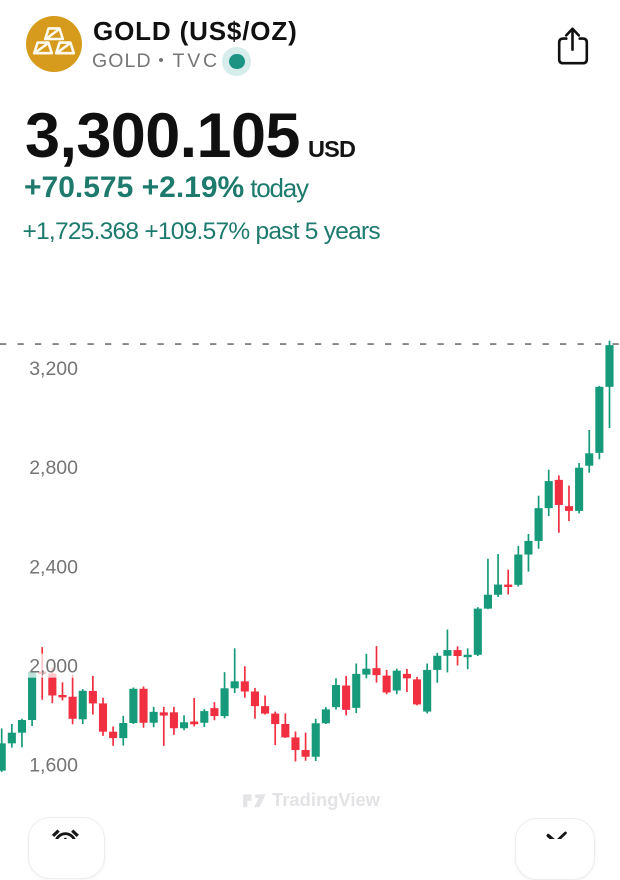 This screenshot has width=620, height=880. Describe the element at coordinates (53, 567) in the screenshot. I see `svg-text: 2,400` at that location.